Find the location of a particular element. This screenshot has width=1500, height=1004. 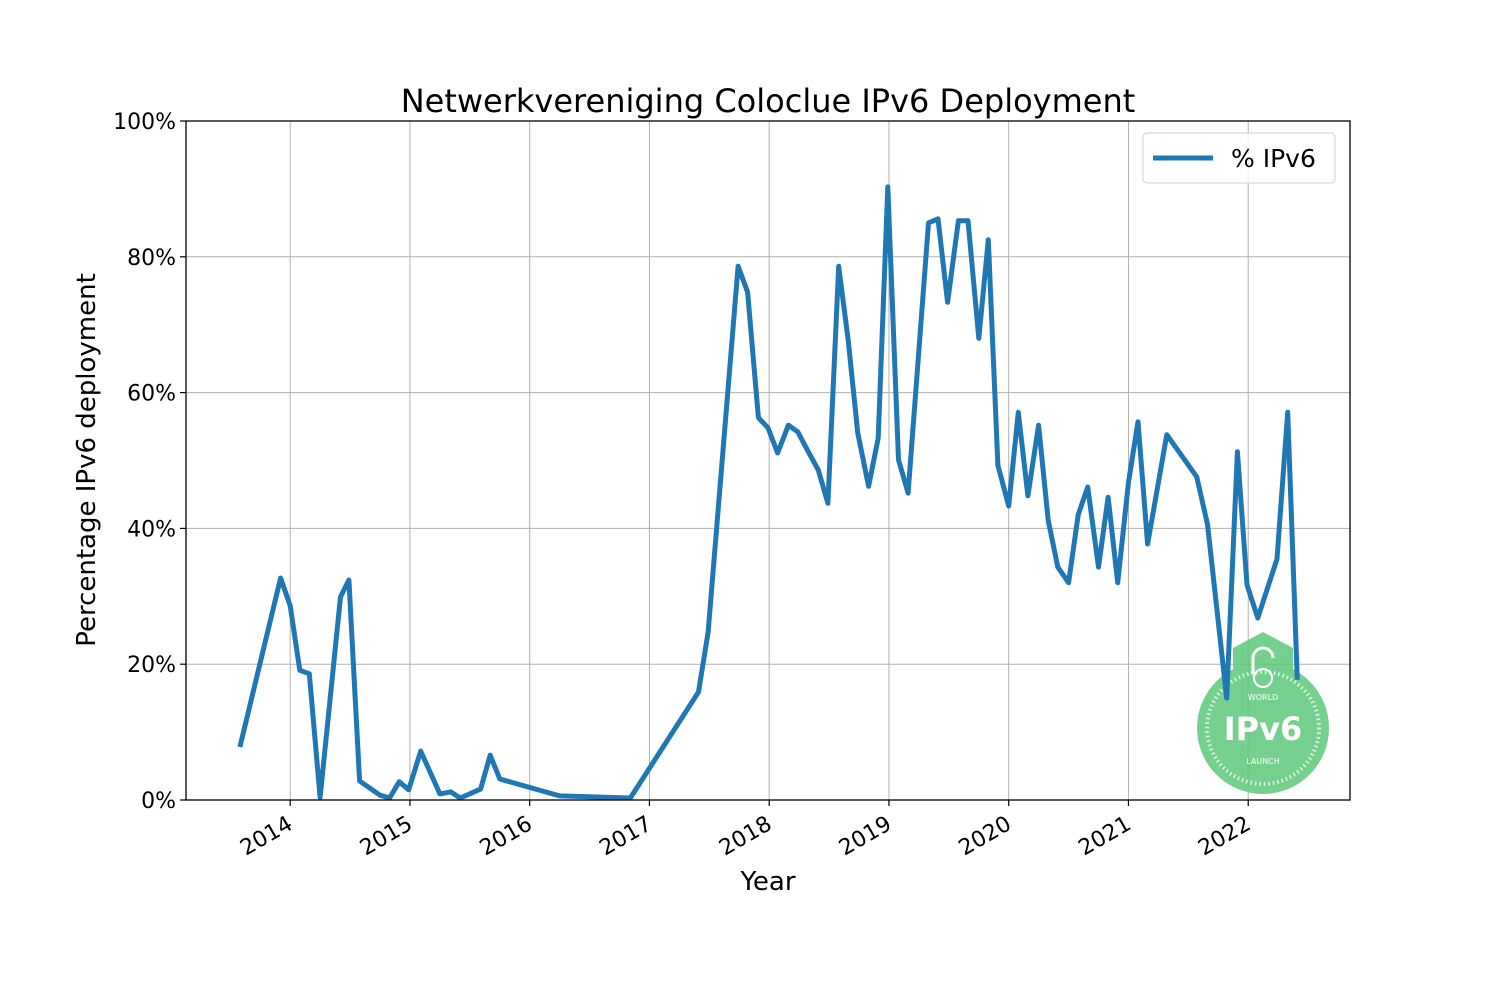

x-tick-label: 2022 is located at coordinates (1224, 837).